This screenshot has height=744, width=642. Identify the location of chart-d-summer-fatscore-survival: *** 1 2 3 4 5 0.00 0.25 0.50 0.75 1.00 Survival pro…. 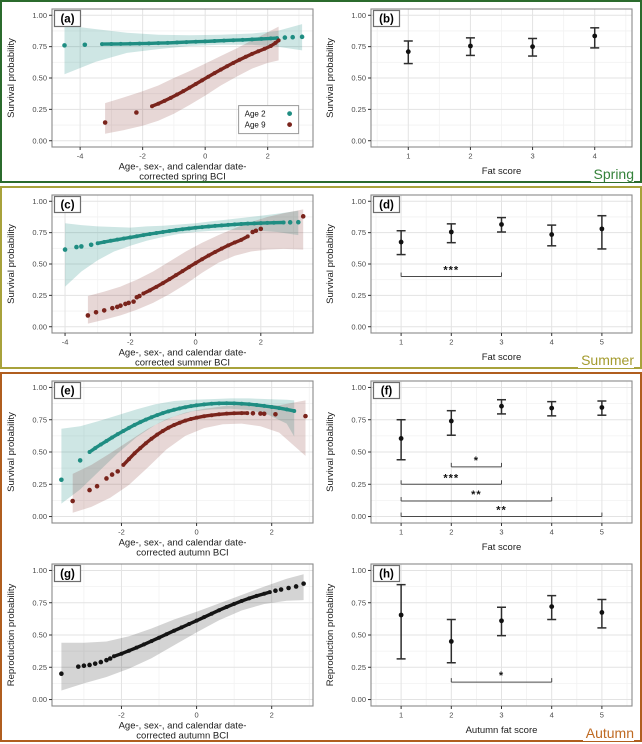
(479, 278).